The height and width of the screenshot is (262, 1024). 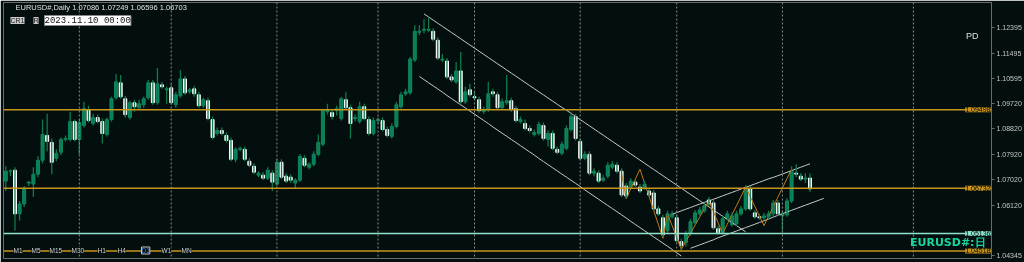 I want to click on annotation: 2023.11.10 00:00, so click(x=87, y=20).